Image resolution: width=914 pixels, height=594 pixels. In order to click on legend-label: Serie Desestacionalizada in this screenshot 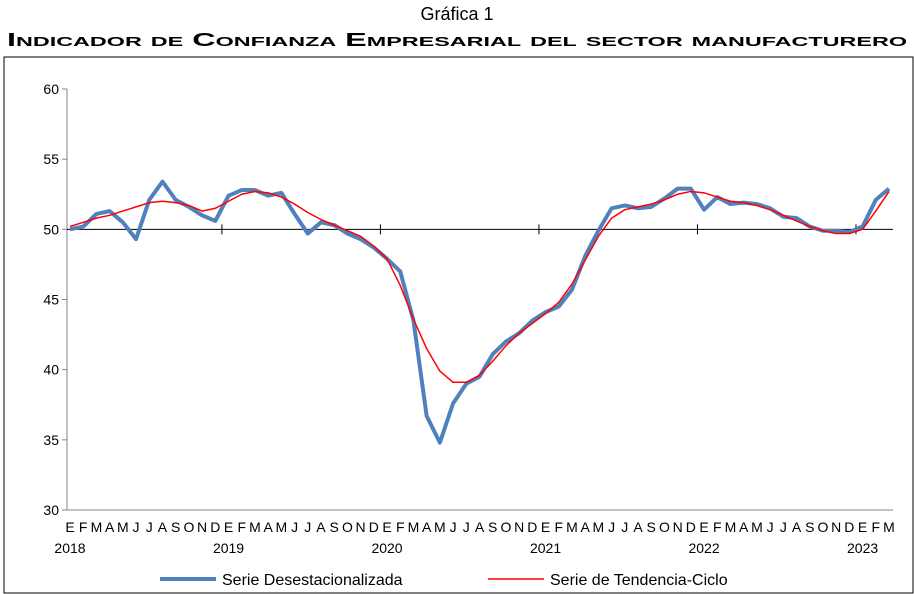, I will do `click(312, 580)`.